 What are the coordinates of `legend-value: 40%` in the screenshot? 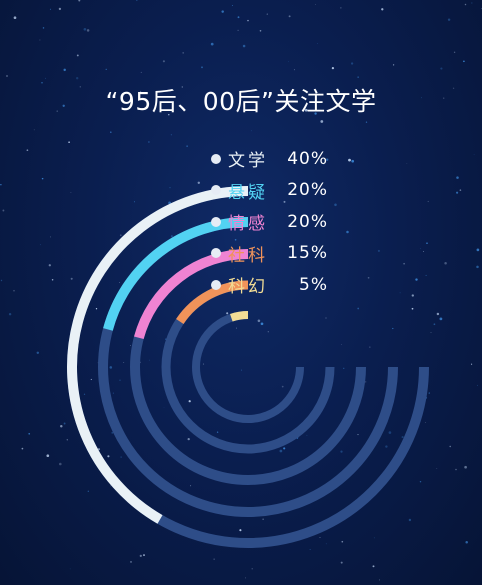 It's located at (307, 158).